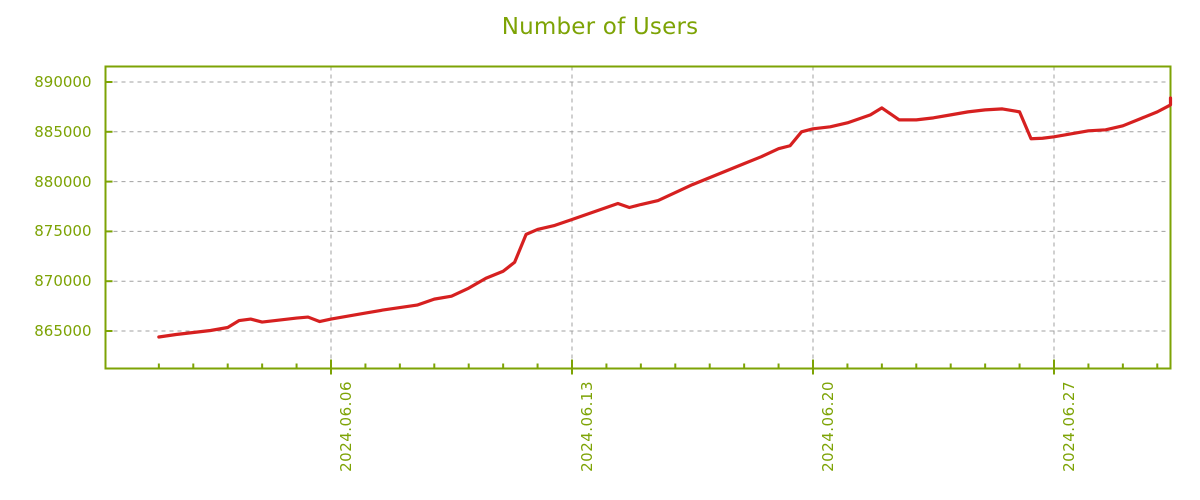  What do you see at coordinates (63, 231) in the screenshot?
I see `y-tick-label: 875000` at bounding box center [63, 231].